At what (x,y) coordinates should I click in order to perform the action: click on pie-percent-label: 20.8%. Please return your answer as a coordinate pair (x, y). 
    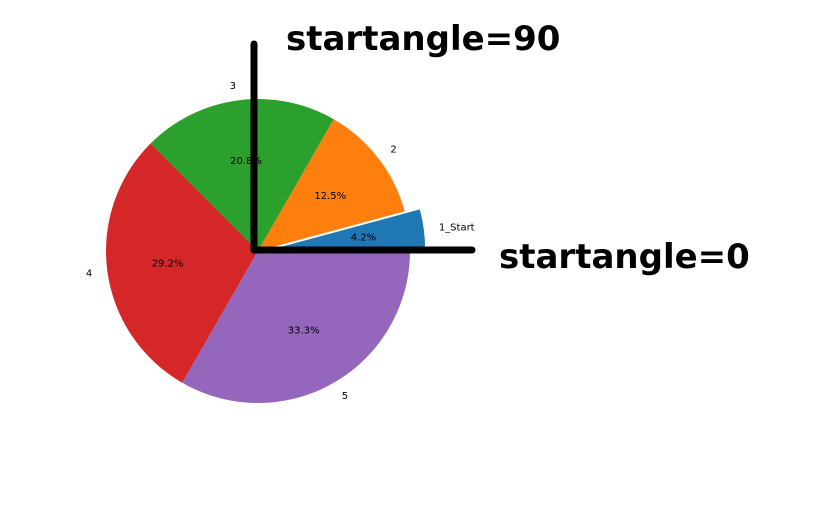
    Looking at the image, I should click on (246, 161).